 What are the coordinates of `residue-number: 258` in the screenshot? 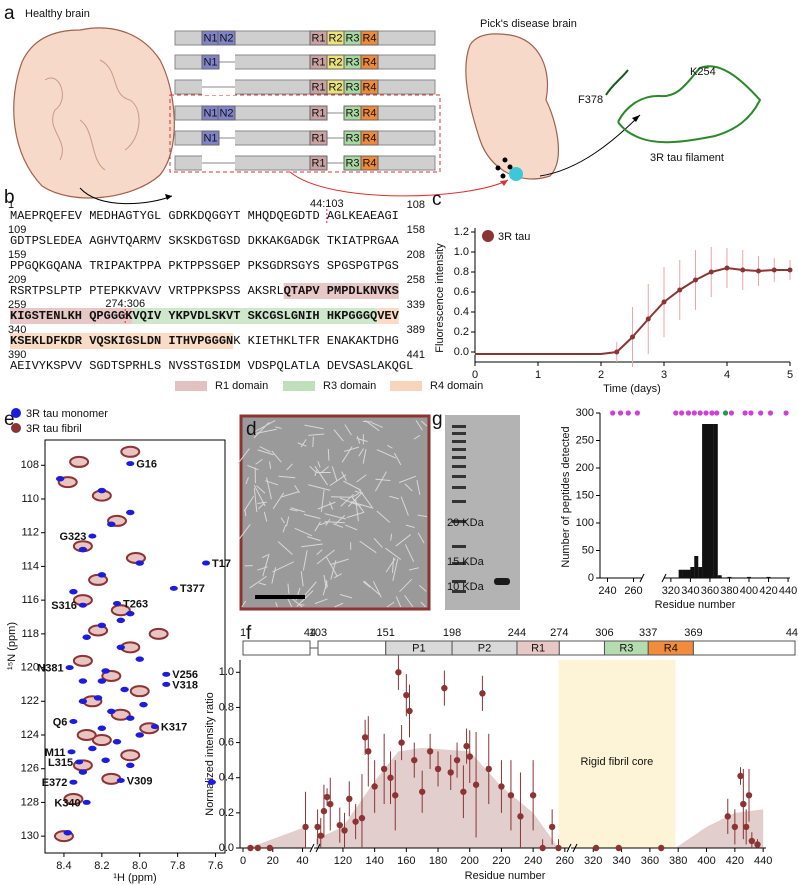 It's located at (416, 280).